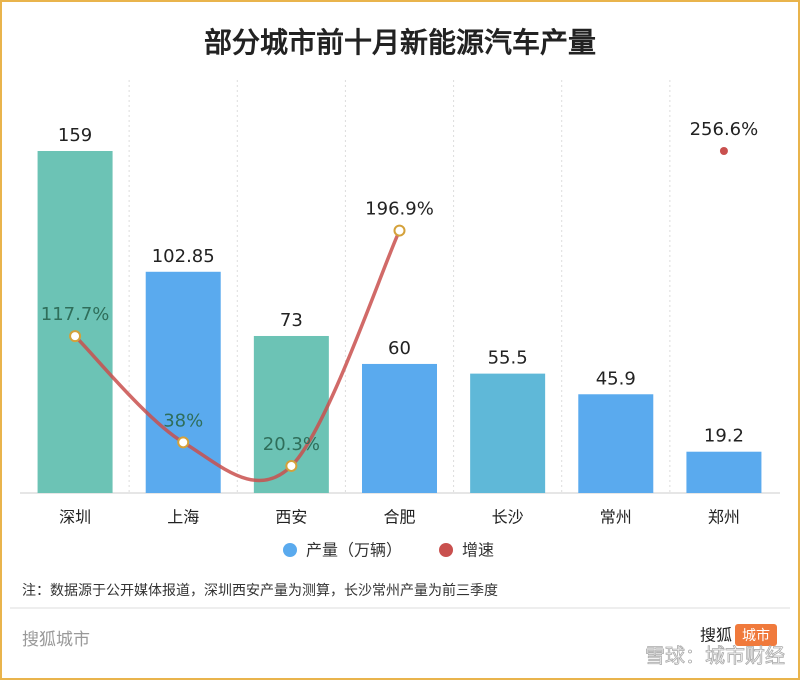 Image resolution: width=800 pixels, height=684 pixels. What do you see at coordinates (291, 444) in the screenshot?
I see `growth-value-label: 20.3%` at bounding box center [291, 444].